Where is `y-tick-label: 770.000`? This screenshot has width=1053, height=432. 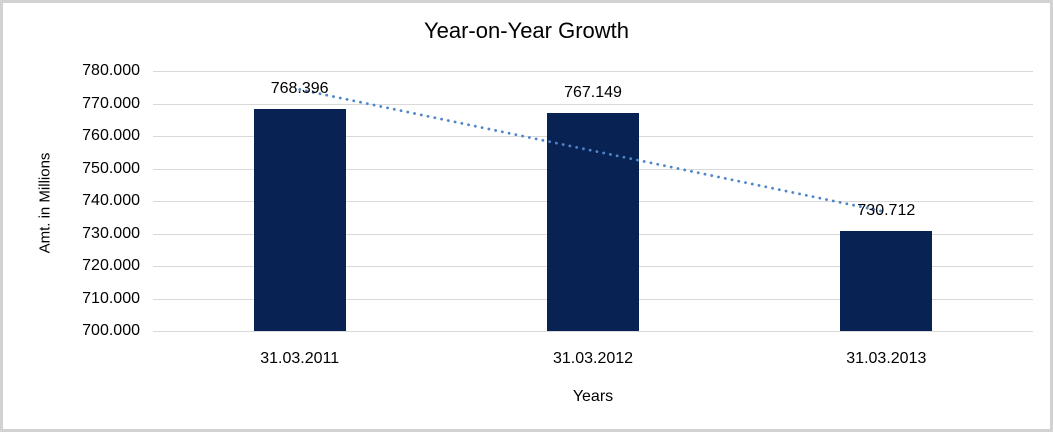 y-tick-label: 770.000 is located at coordinates (111, 103).